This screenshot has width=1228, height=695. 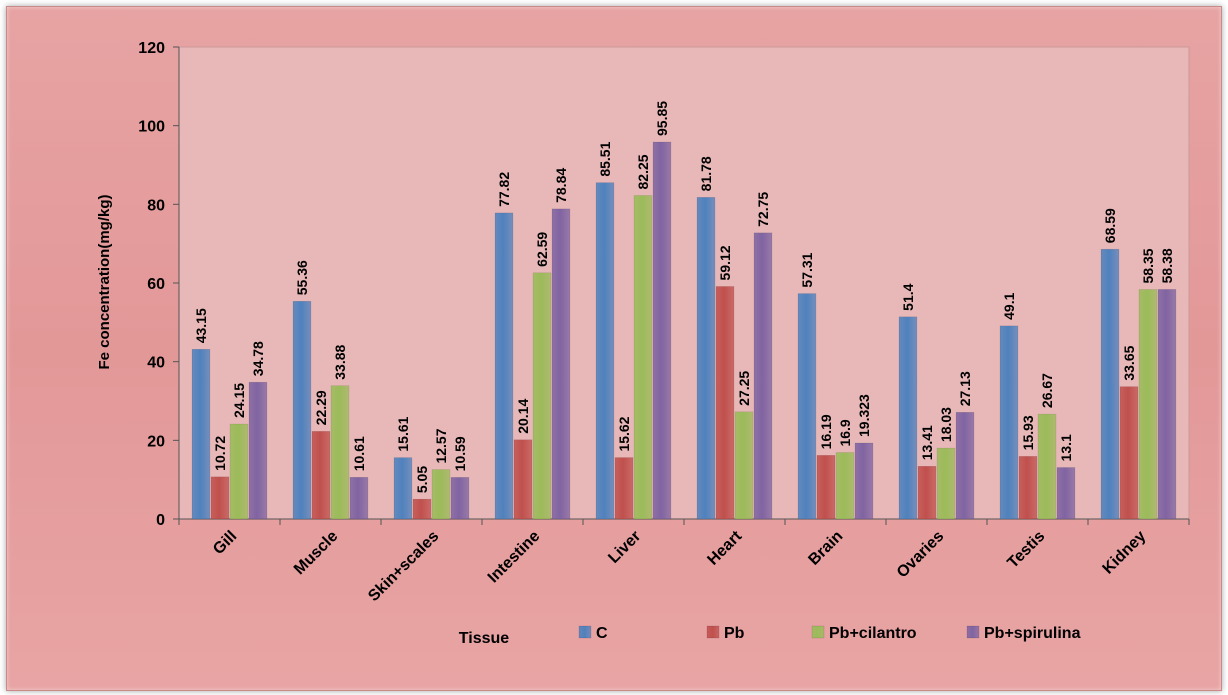 What do you see at coordinates (602, 633) in the screenshot?
I see `legend-label: C` at bounding box center [602, 633].